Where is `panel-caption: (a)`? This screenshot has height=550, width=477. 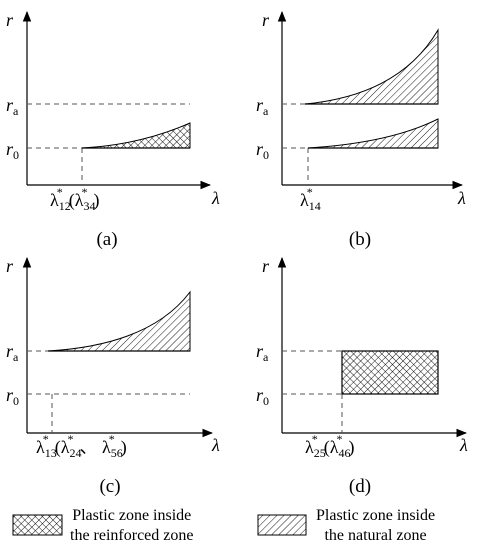 panel-caption: (a) is located at coordinates (106, 239).